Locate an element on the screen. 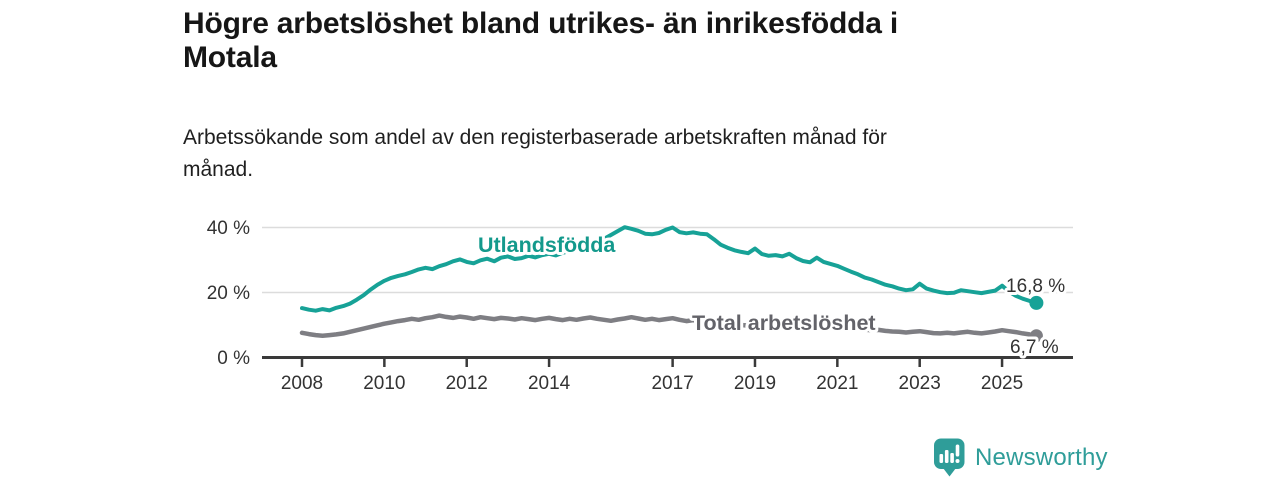 This screenshot has width=1280, height=480. x-tick-label-2023: 2023 is located at coordinates (920, 383).